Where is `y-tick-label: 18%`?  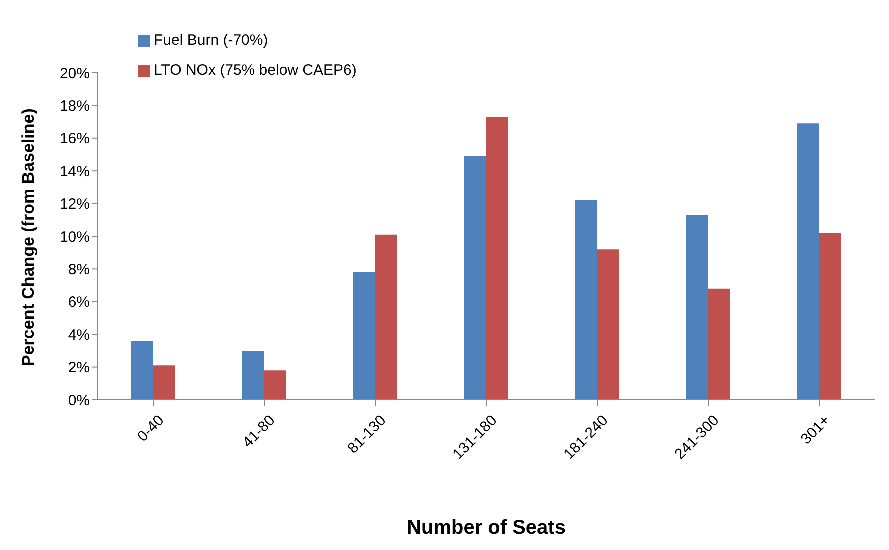 y-tick-label: 18% is located at coordinates (75, 107).